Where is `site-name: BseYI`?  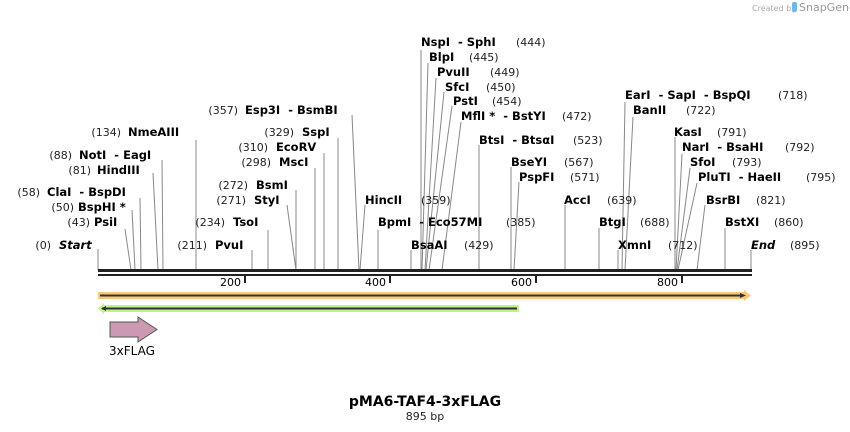 site-name: BseYI is located at coordinates (529, 162).